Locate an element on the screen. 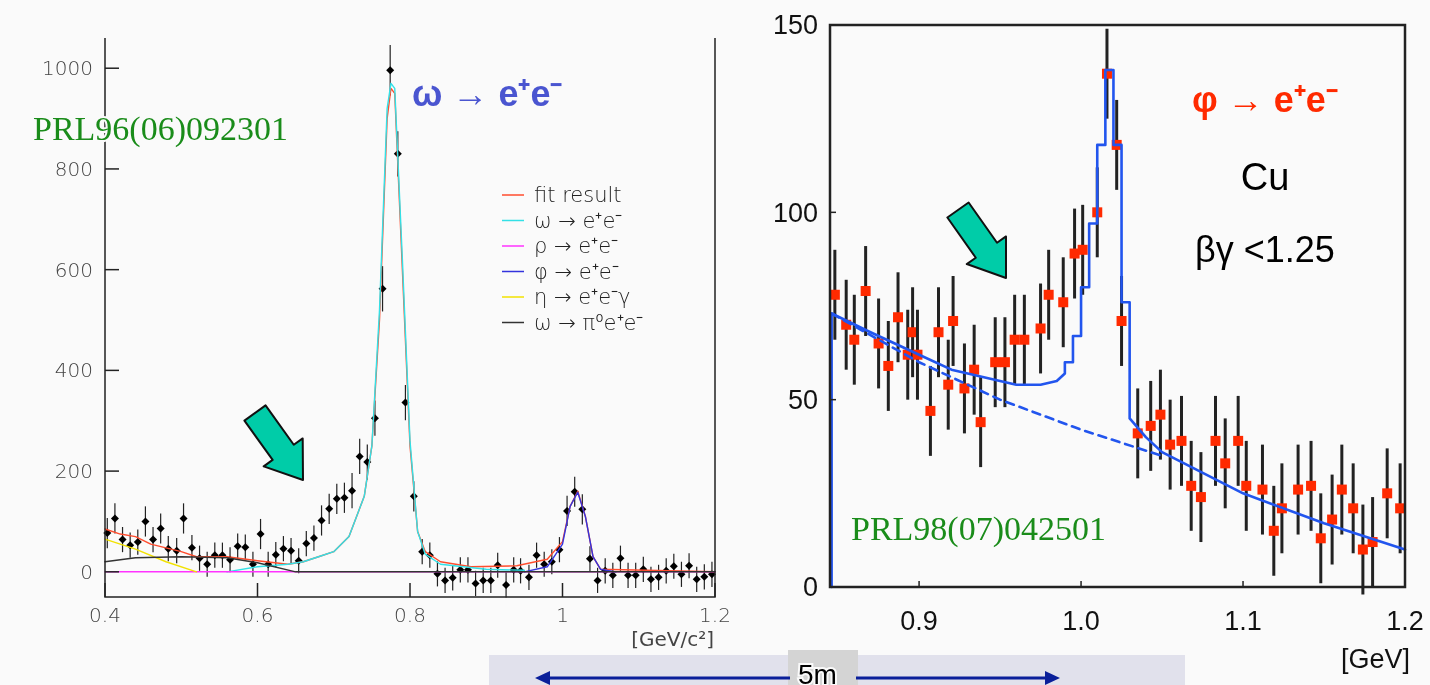 The image size is (1430, 685). y-tick-label: 100 is located at coordinates (795, 212).